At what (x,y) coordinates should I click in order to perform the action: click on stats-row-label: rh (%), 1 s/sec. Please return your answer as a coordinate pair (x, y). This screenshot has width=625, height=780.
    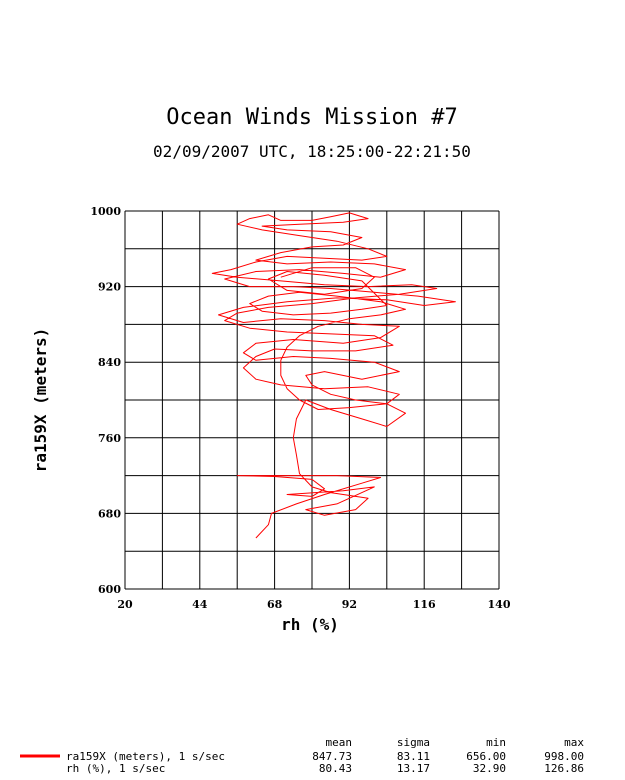
    Looking at the image, I should click on (115, 768).